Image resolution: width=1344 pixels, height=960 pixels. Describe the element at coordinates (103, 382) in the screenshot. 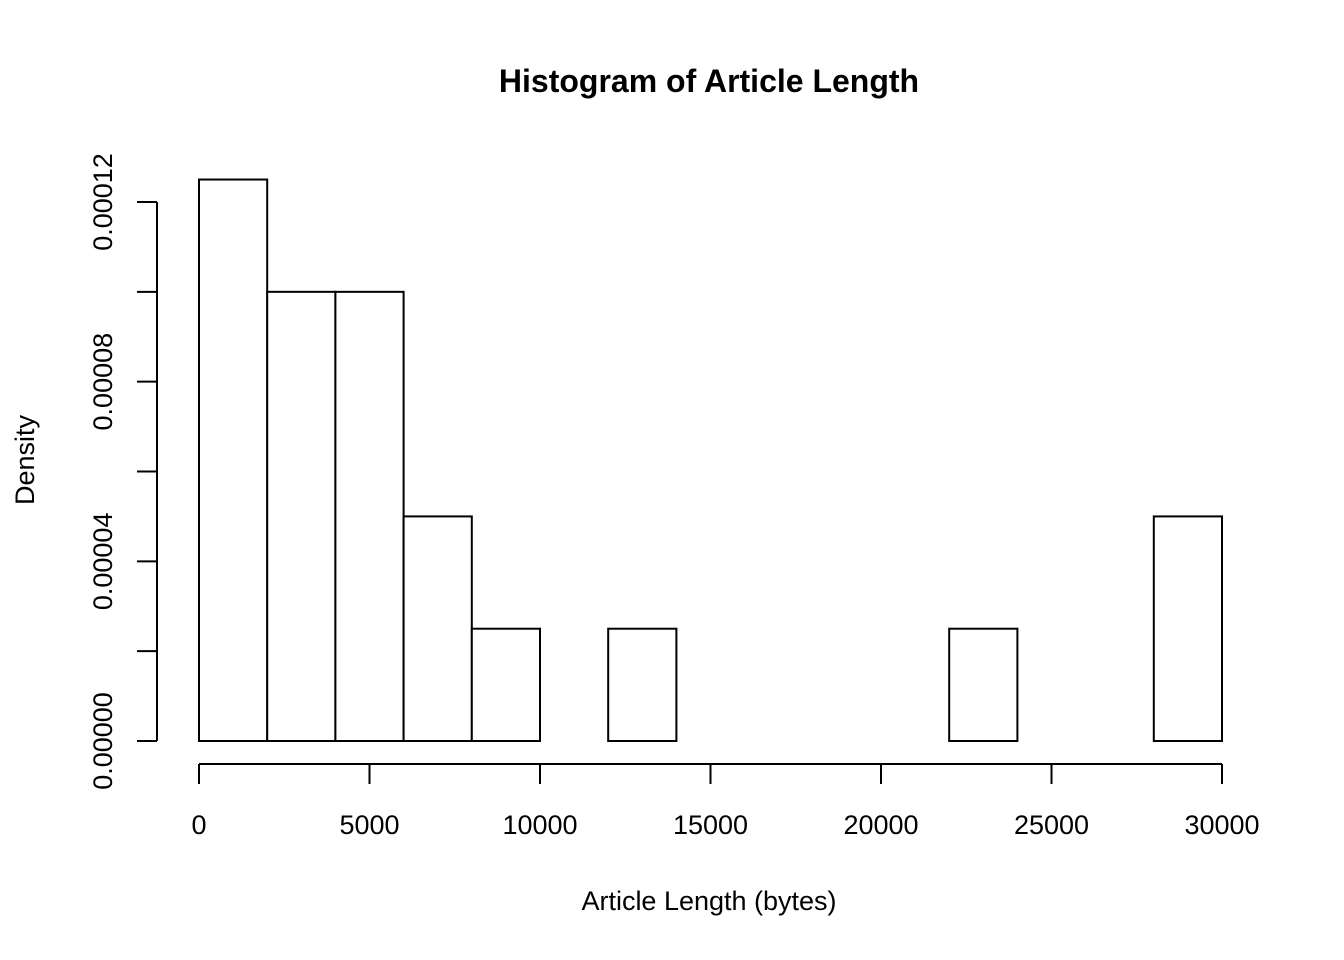

I see `y-tick-label: 0.00008` at that location.